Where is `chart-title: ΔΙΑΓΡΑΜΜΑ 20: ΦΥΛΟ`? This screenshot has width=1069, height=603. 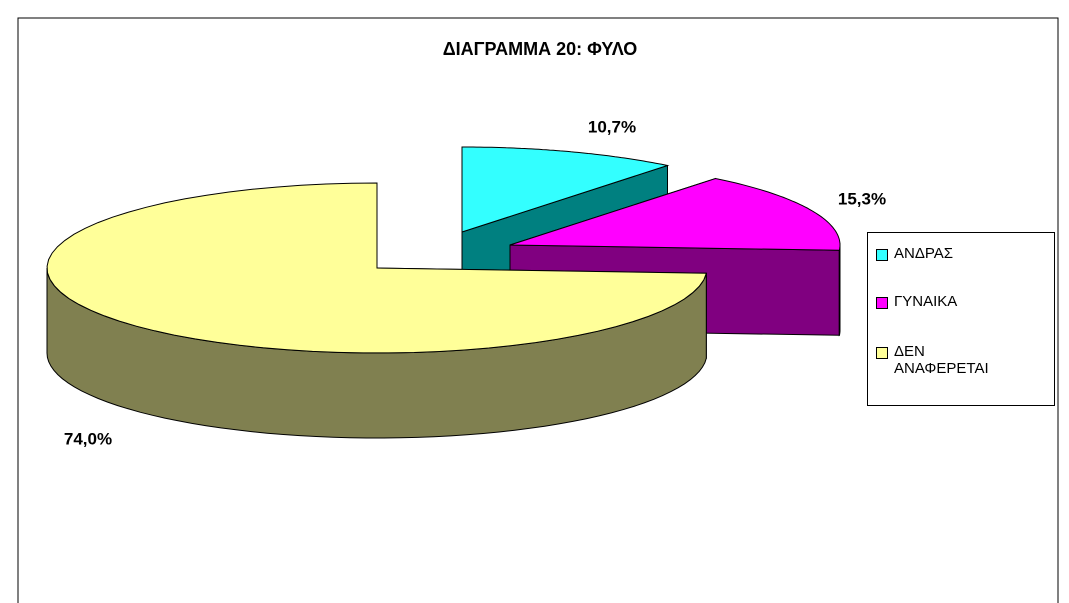
chart-title: ΔΙΑΓΡΑΜΜΑ 20: ΦΥΛΟ is located at coordinates (540, 49).